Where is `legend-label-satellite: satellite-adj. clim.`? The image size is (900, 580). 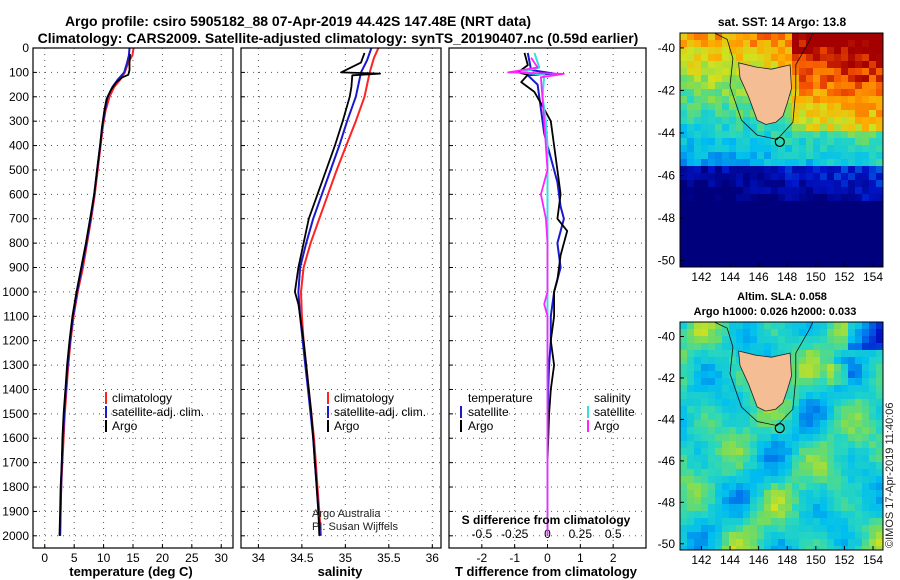
legend-label-satellite: satellite-adj. clim. is located at coordinates (158, 412).